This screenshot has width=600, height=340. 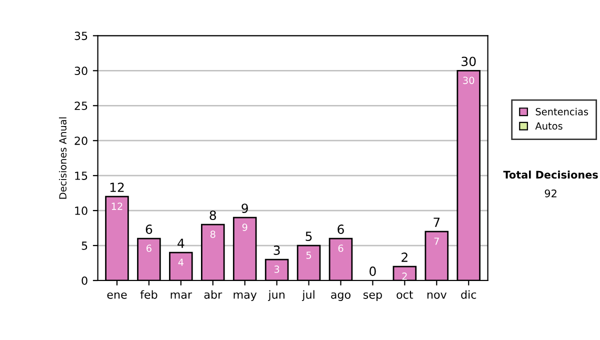 I want to click on y-tick-label: 5, so click(x=85, y=246).